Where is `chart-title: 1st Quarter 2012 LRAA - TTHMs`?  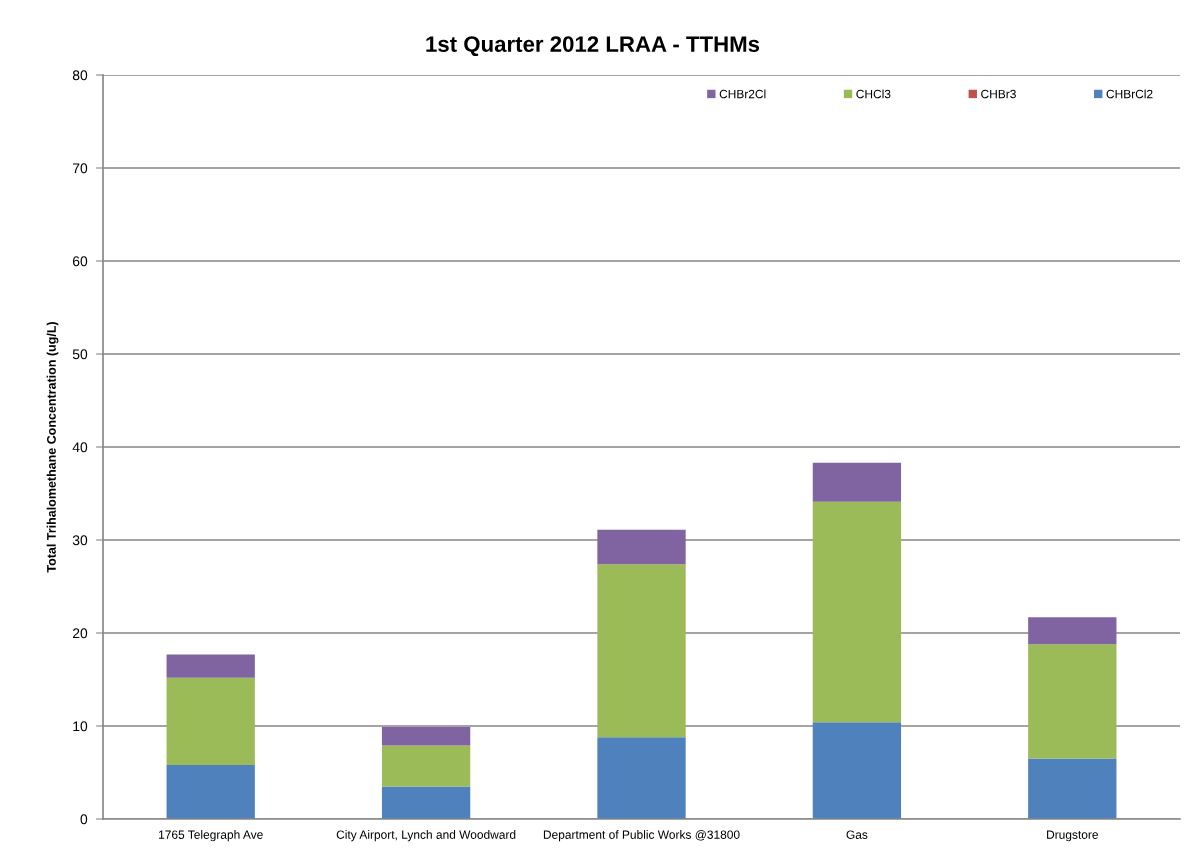
chart-title: 1st Quarter 2012 LRAA - TTHMs is located at coordinates (593, 46).